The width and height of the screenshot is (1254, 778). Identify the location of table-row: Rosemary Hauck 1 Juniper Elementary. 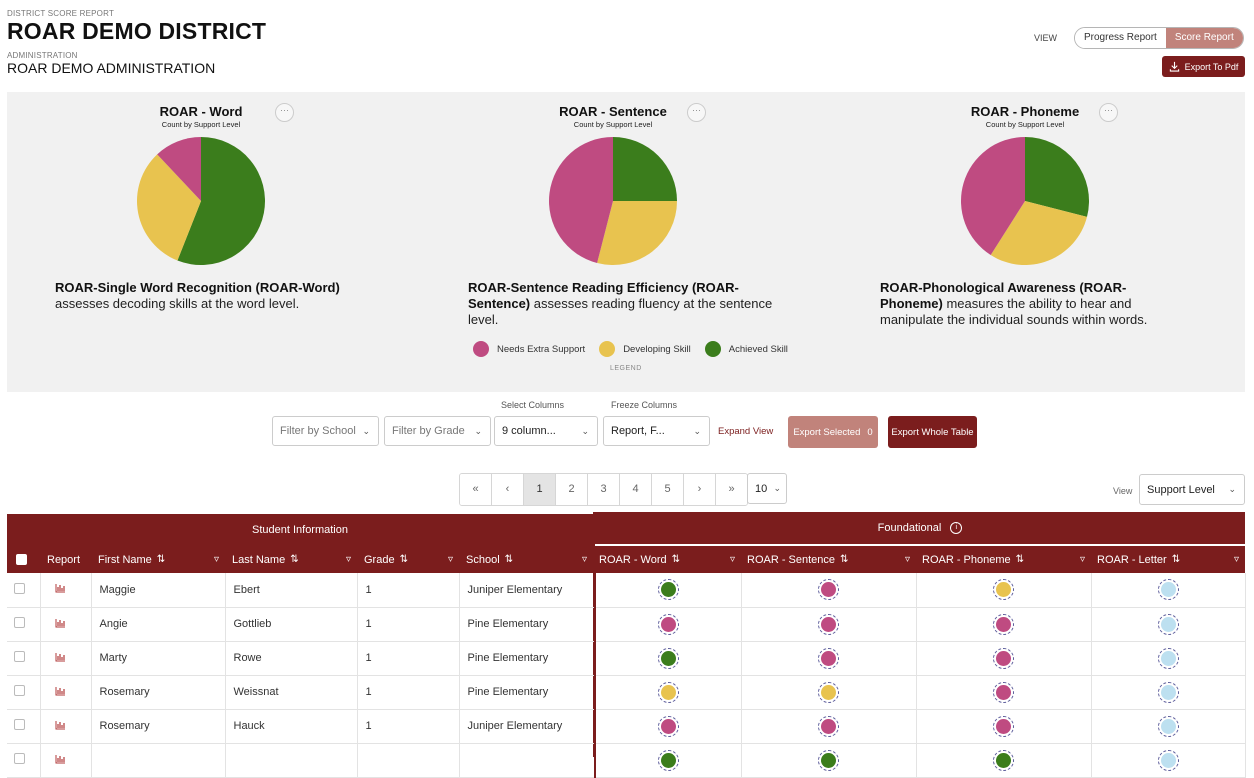
(626, 726).